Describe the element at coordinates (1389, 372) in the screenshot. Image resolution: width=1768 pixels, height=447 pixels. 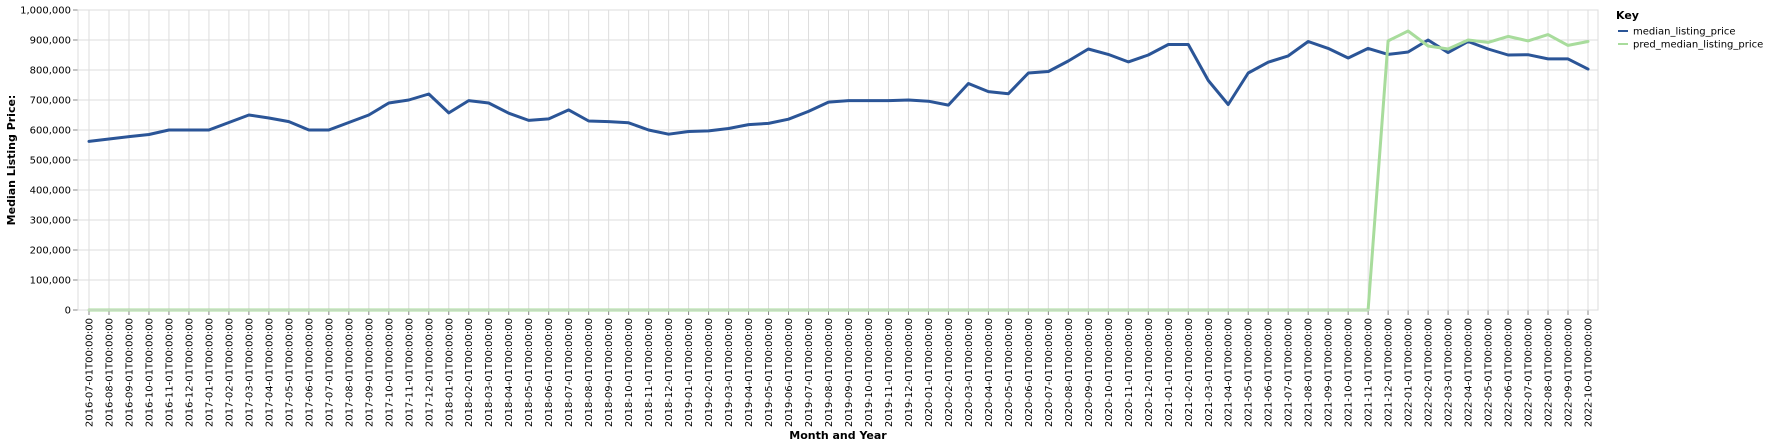
I see `x-tick-label: 2021-12-01T00:00:00` at that location.